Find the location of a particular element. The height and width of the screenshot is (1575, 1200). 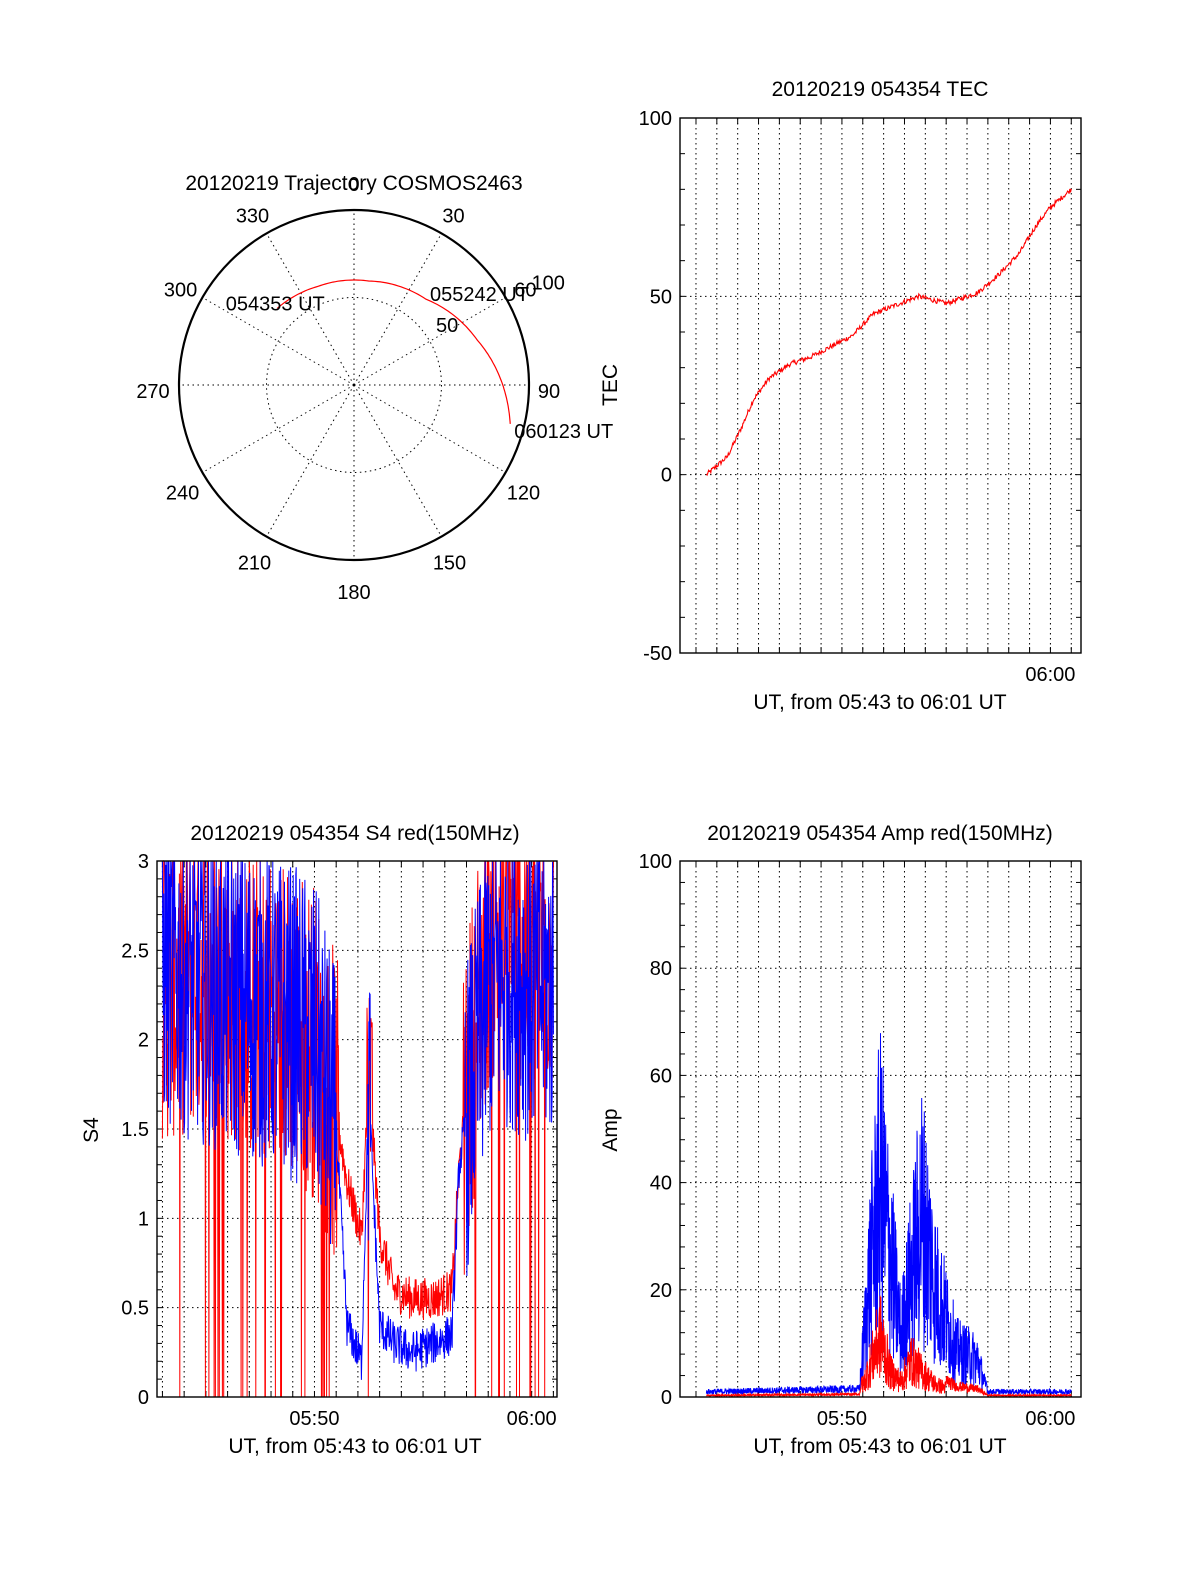

polar-grid-ring is located at coordinates (354, 385).